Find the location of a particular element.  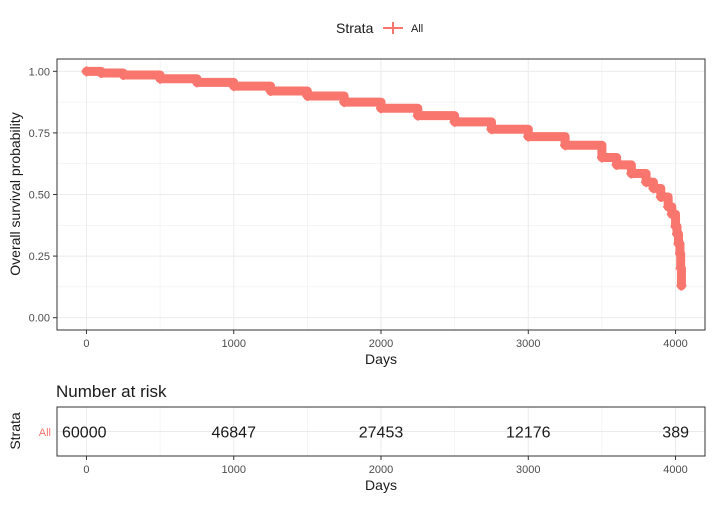

legend-title: Strata is located at coordinates (355, 28).